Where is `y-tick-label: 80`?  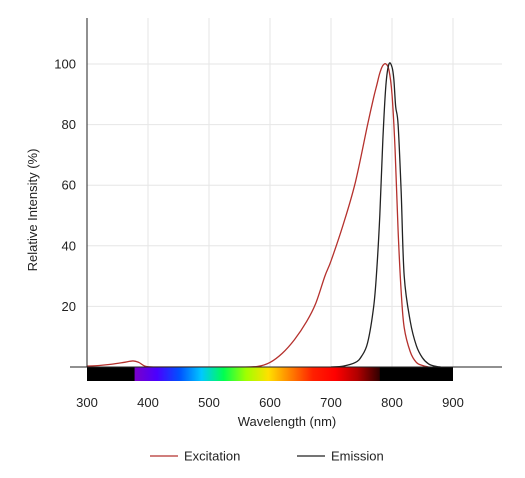
y-tick-label: 80 is located at coordinates (69, 124).